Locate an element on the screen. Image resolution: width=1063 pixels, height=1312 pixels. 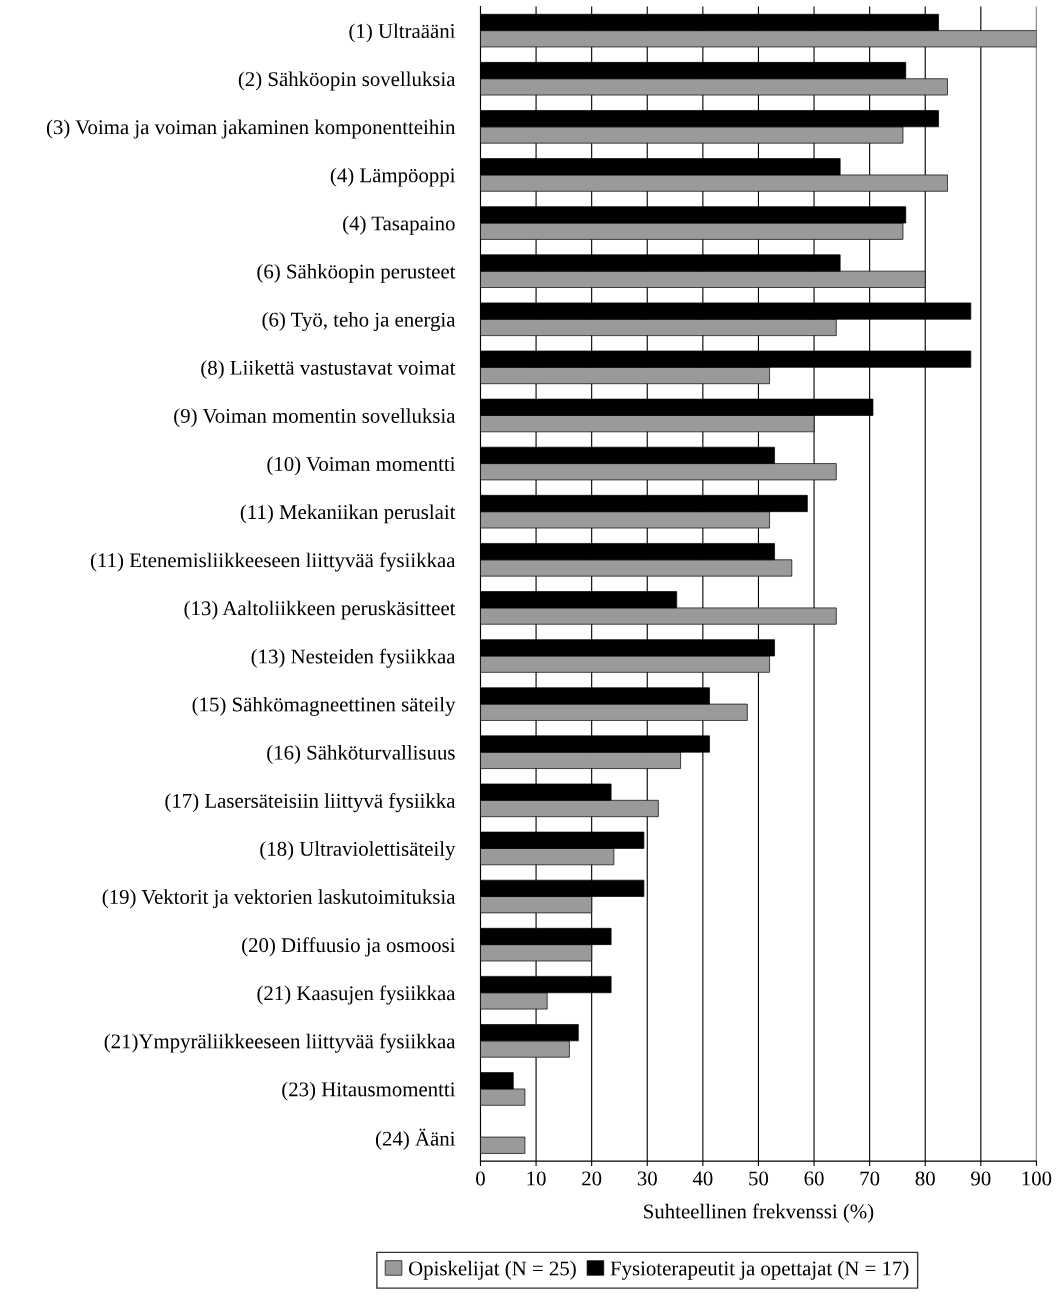
y-tick-label: (8) Liikettä vastustavat voimat is located at coordinates (328, 370).